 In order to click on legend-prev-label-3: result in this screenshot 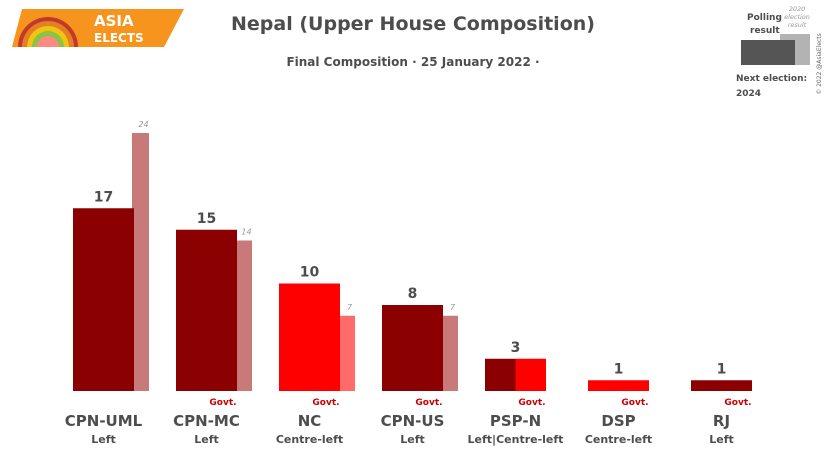, I will do `click(797, 25)`.